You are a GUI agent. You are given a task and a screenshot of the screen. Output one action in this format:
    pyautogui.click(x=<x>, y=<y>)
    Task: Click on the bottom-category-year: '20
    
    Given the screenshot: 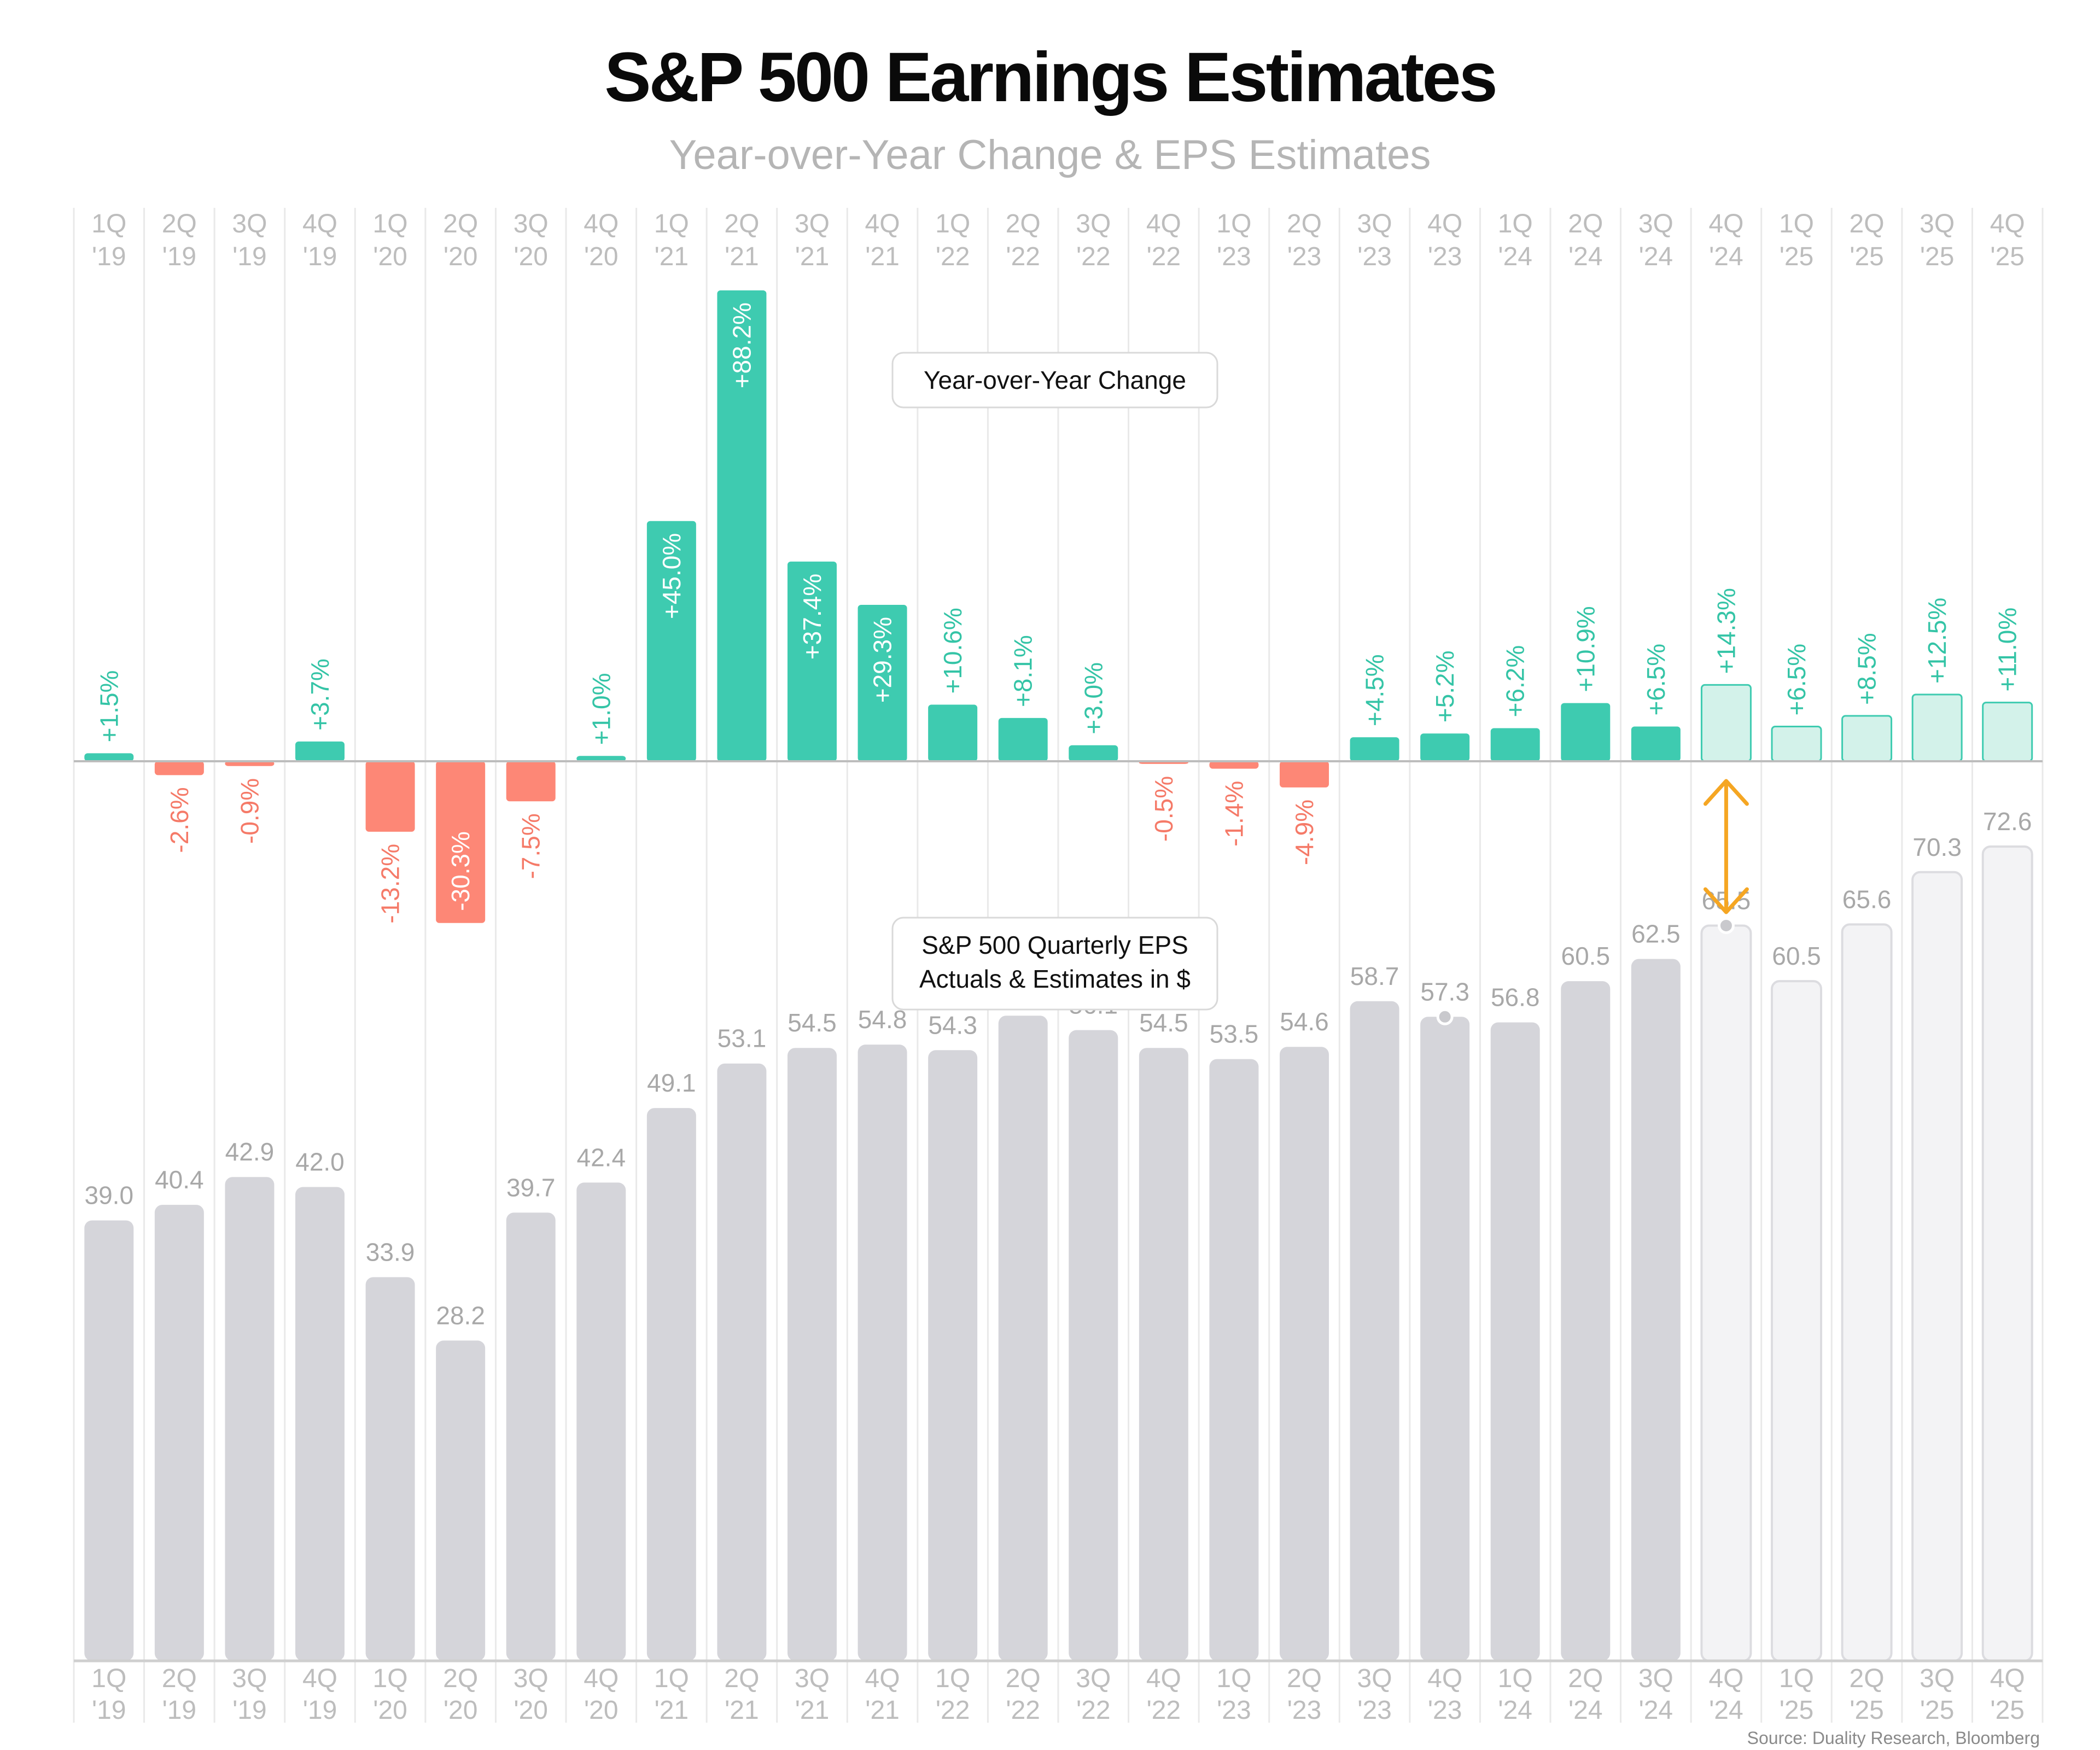 What is the action you would take?
    pyautogui.click(x=390, y=1710)
    